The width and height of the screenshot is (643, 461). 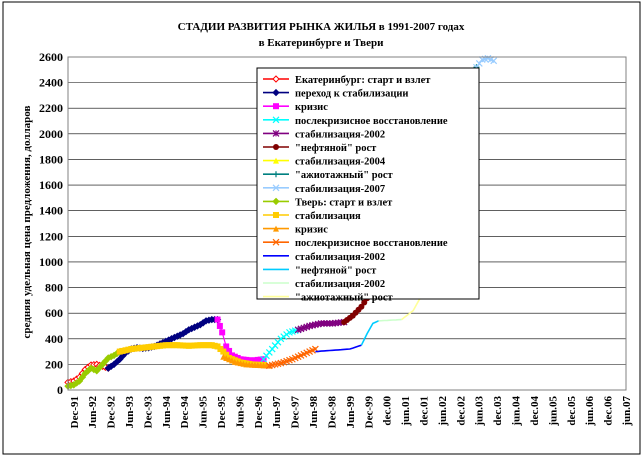 I want to click on x-tick-label: Jun-98, so click(x=314, y=412).